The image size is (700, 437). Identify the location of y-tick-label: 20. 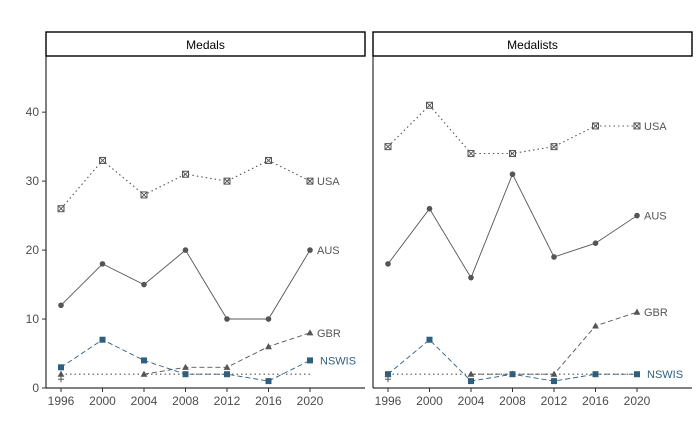
(33, 250).